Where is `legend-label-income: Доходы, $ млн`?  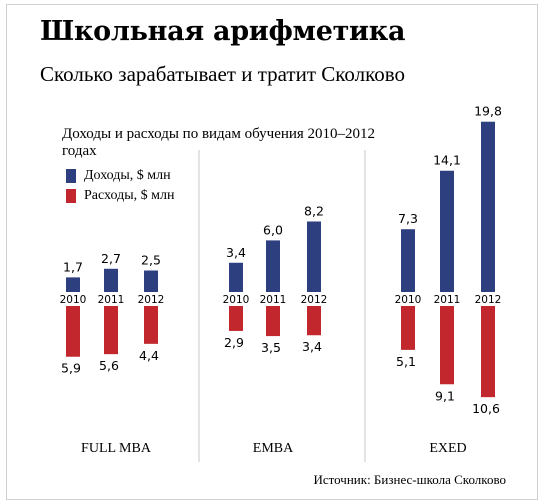 legend-label-income: Доходы, $ млн is located at coordinates (127, 175).